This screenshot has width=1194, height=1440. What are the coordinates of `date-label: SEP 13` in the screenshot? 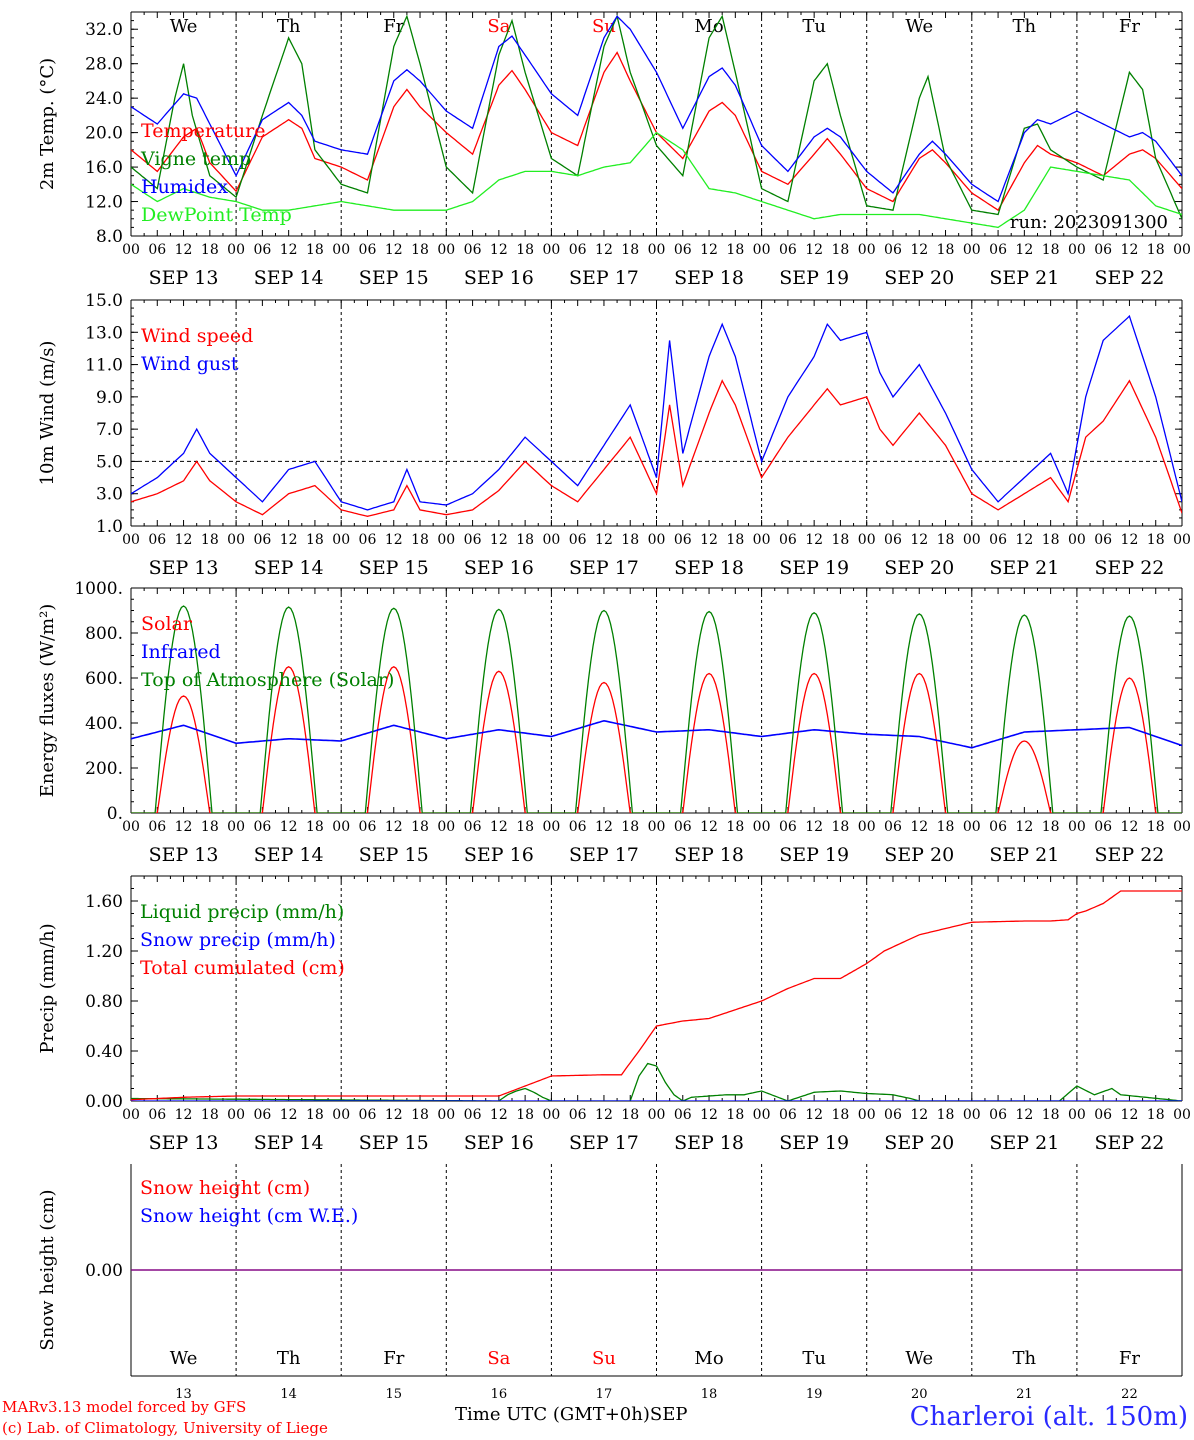 It's located at (184, 855).